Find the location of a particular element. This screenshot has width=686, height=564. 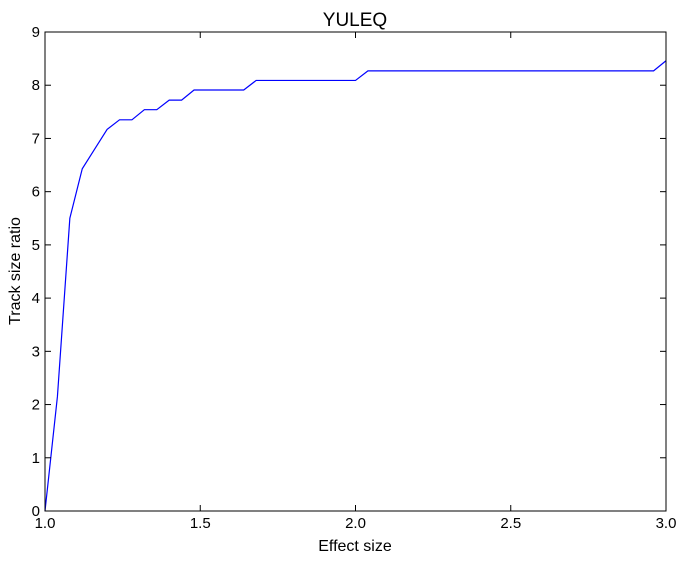

x-tick-label: 1.5 is located at coordinates (200, 523).